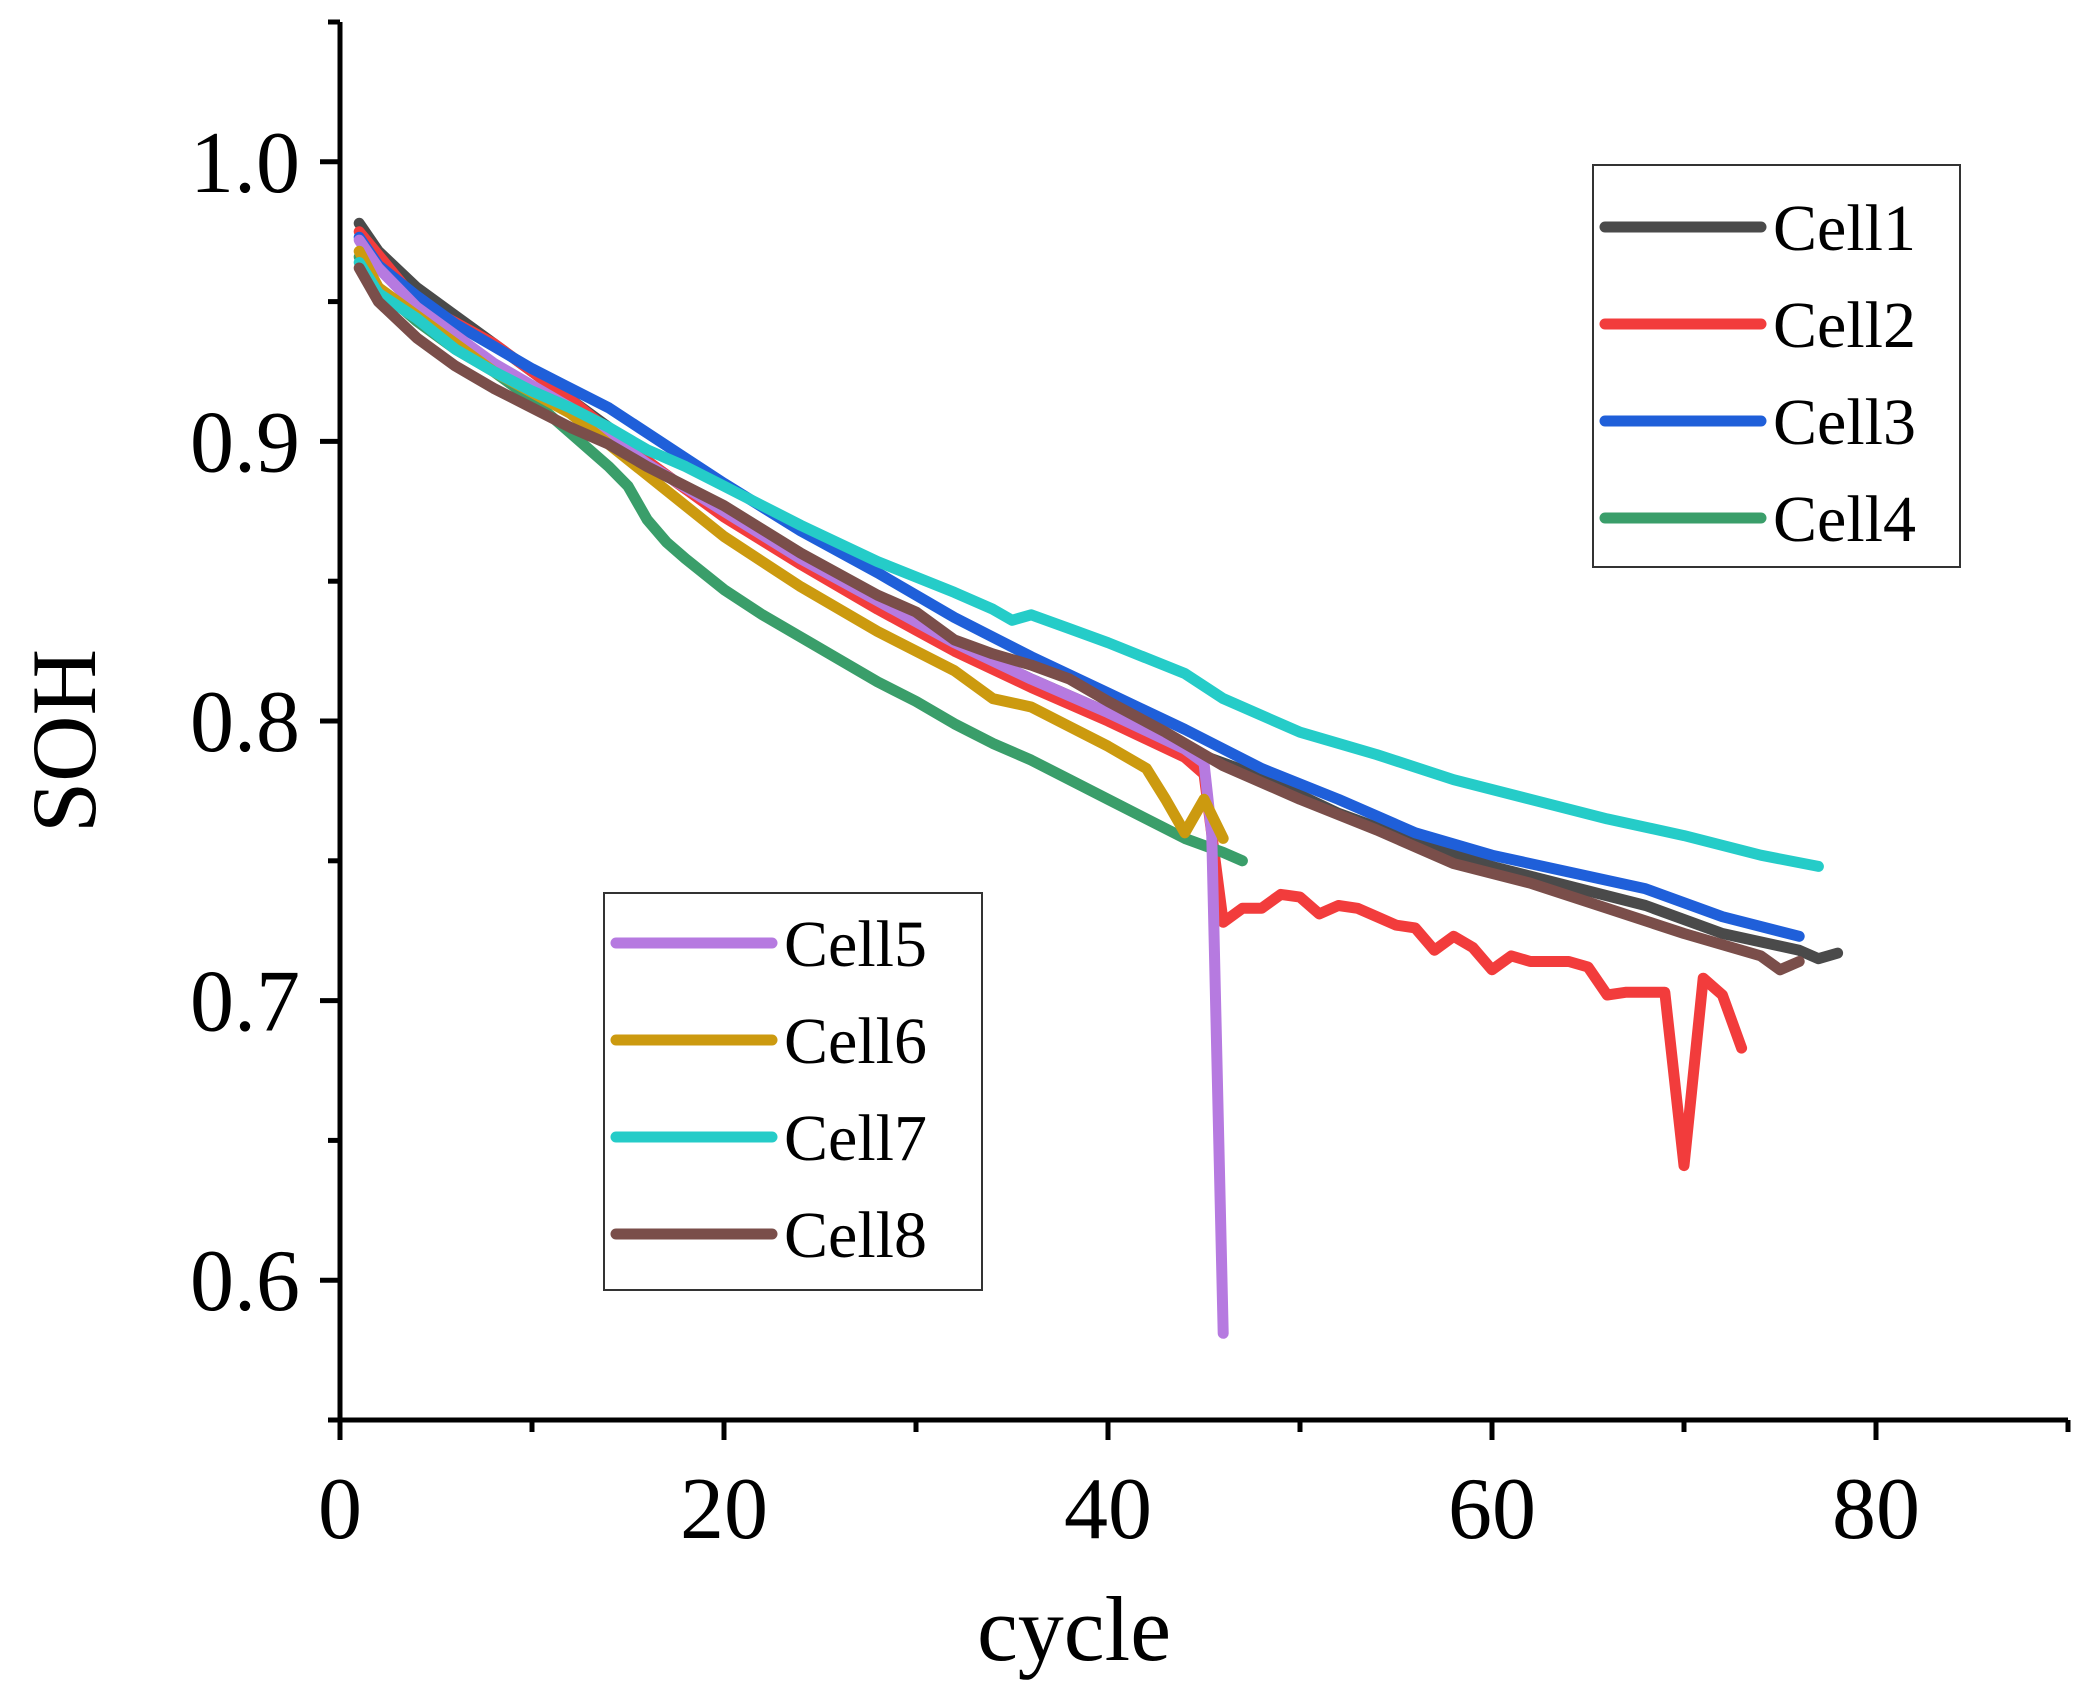  Describe the element at coordinates (1492, 1509) in the screenshot. I see `x-tick-label: 60` at that location.